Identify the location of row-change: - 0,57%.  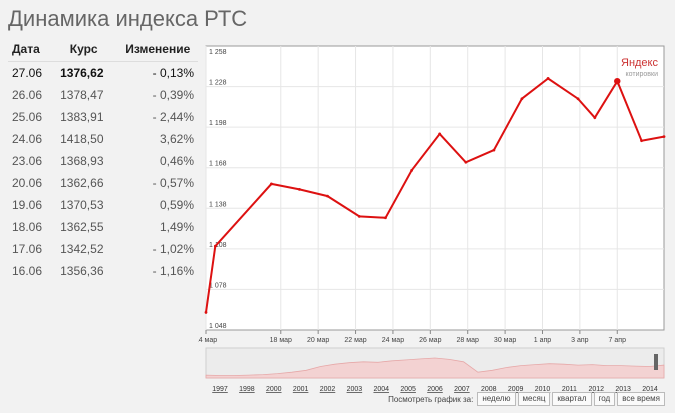
(173, 183).